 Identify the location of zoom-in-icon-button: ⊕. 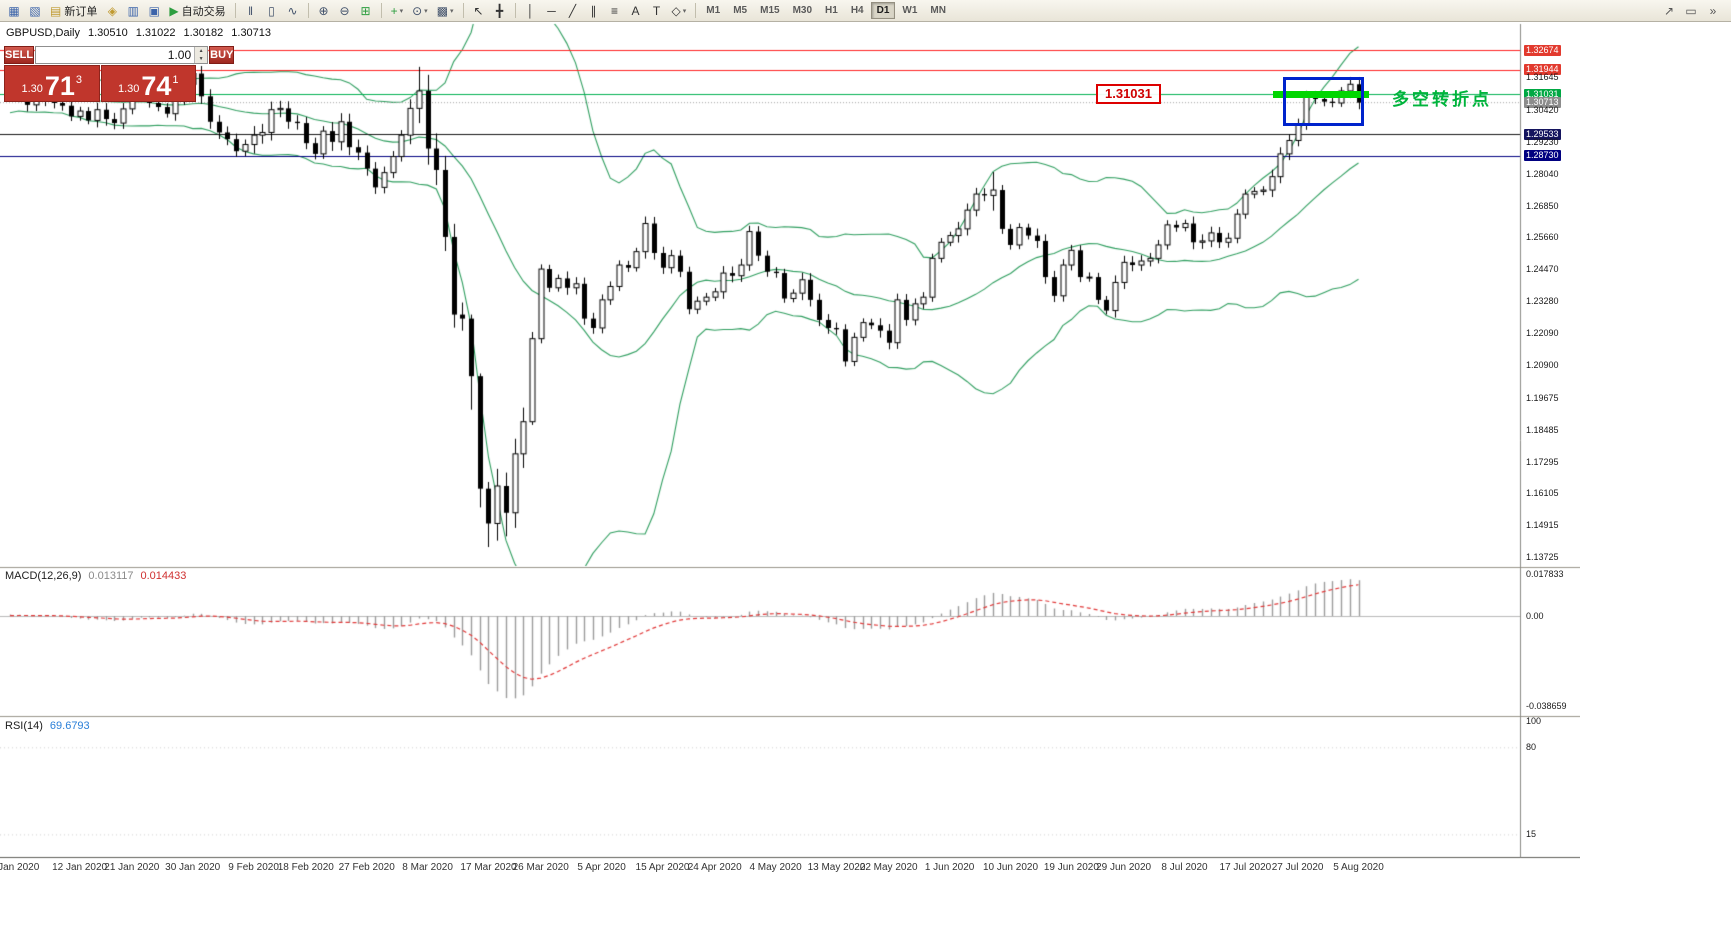
(324, 10).